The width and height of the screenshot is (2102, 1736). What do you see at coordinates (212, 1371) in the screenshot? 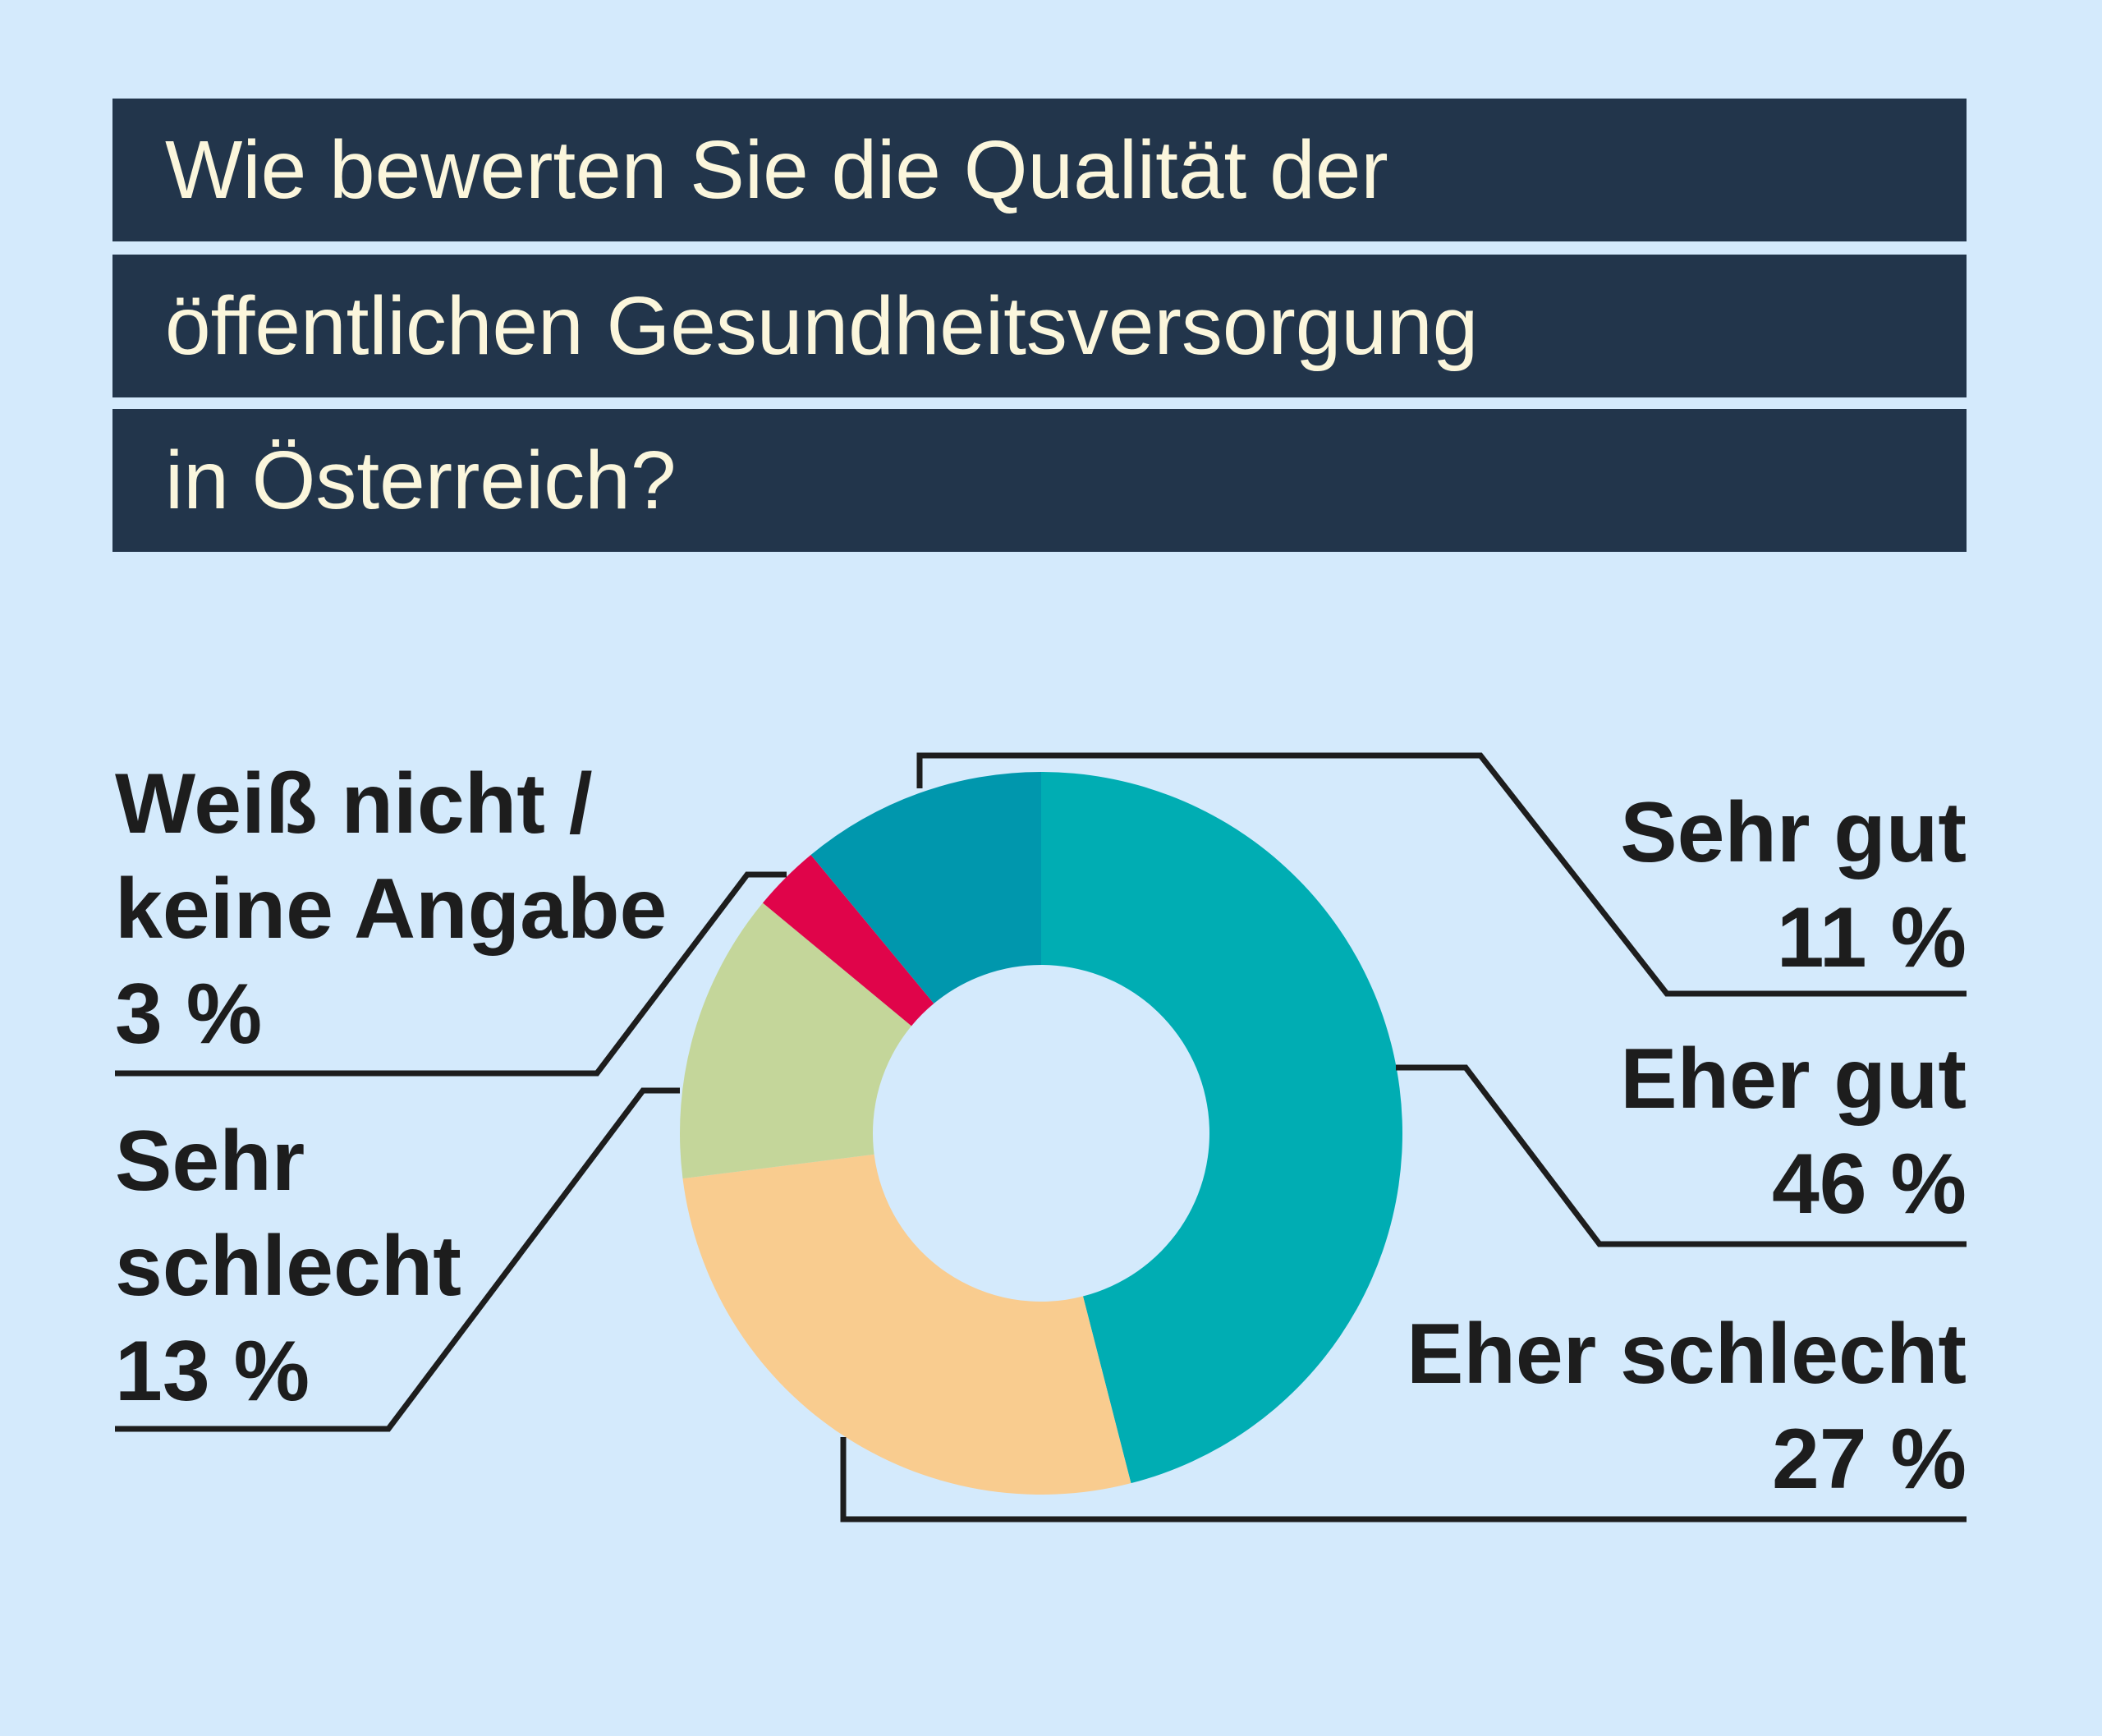
I see `label-sehr-schlecht-pct: 13 %` at bounding box center [212, 1371].